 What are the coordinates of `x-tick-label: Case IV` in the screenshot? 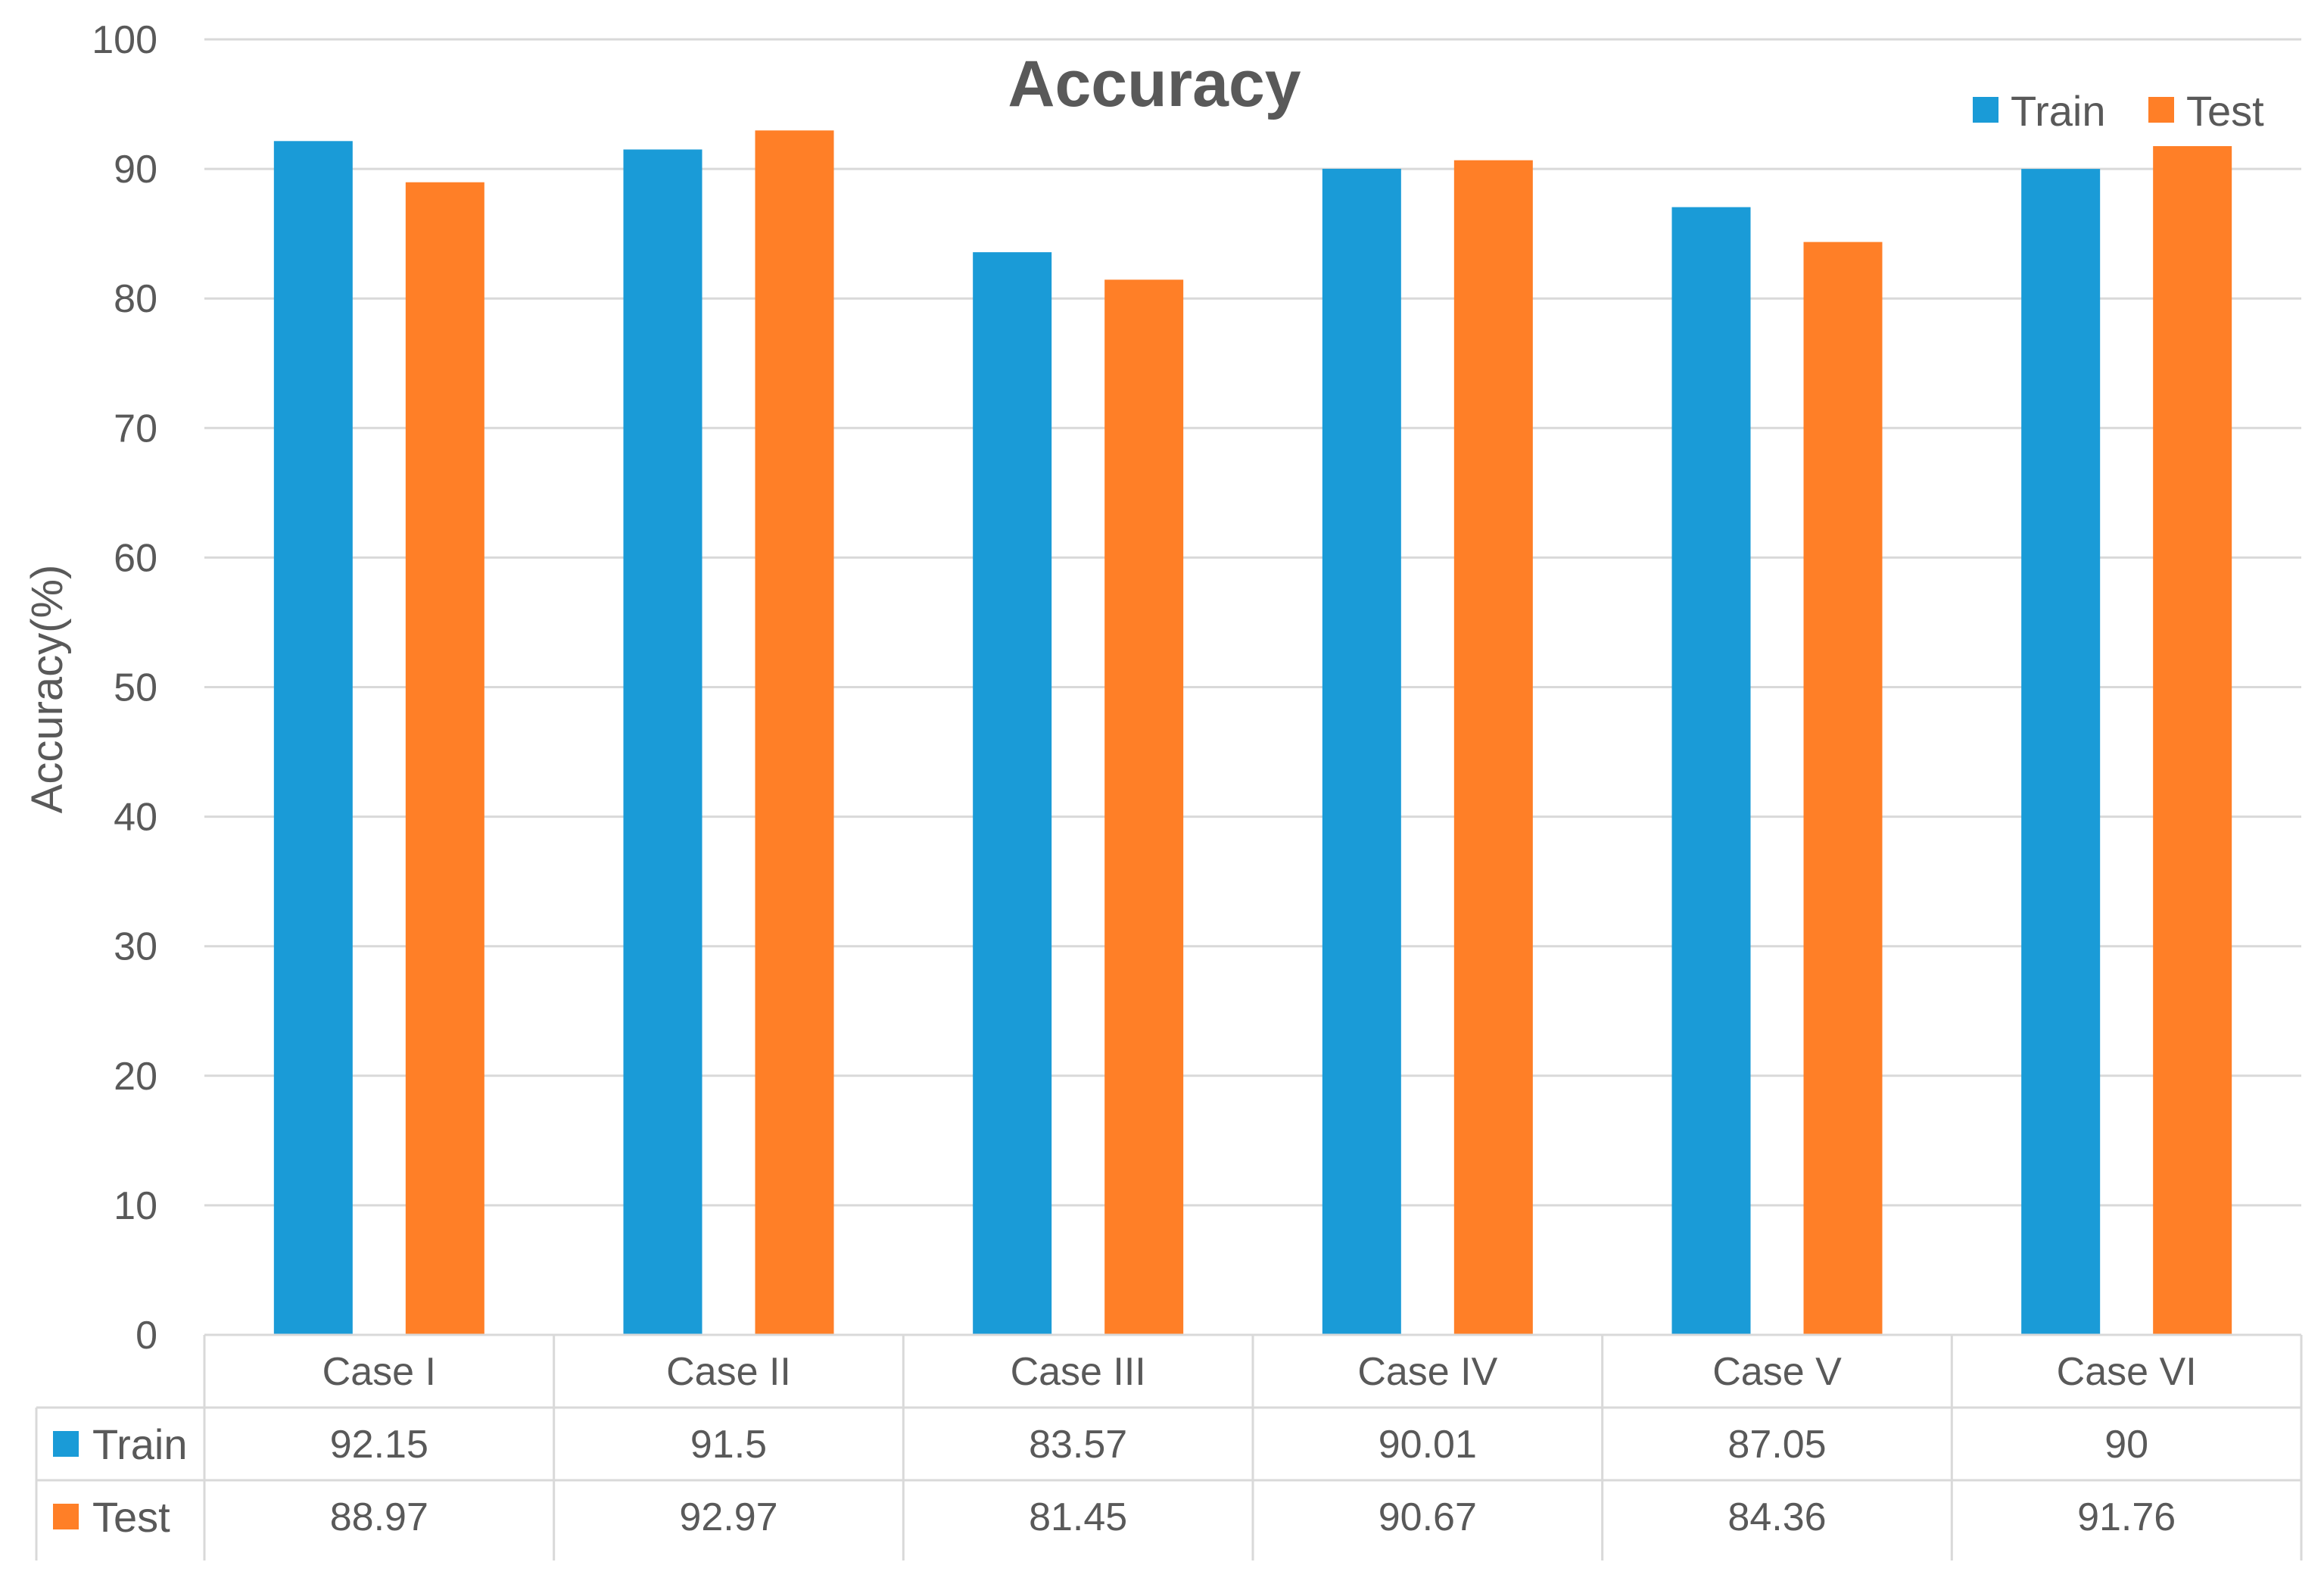 It's located at (1427, 1372).